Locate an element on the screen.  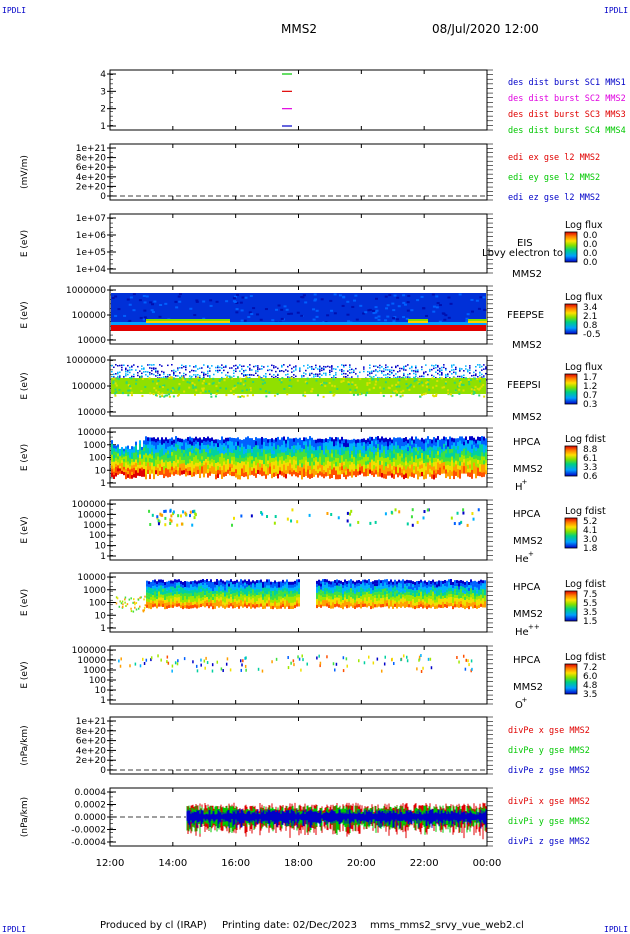
ytick-label-hpca_h: 10 is located at coordinates (101, 471).